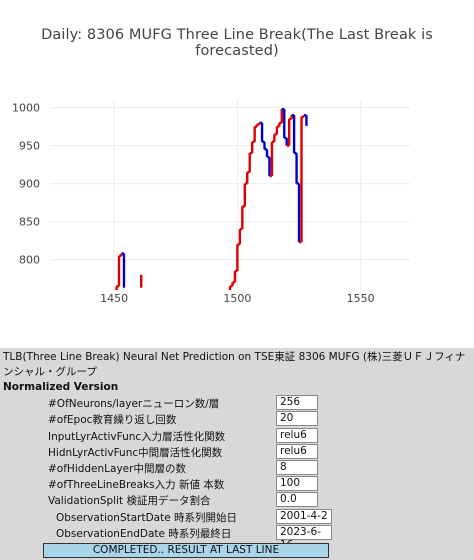 The width and height of the screenshot is (474, 560). Describe the element at coordinates (361, 298) in the screenshot. I see `x-tick-label: 1550` at that location.